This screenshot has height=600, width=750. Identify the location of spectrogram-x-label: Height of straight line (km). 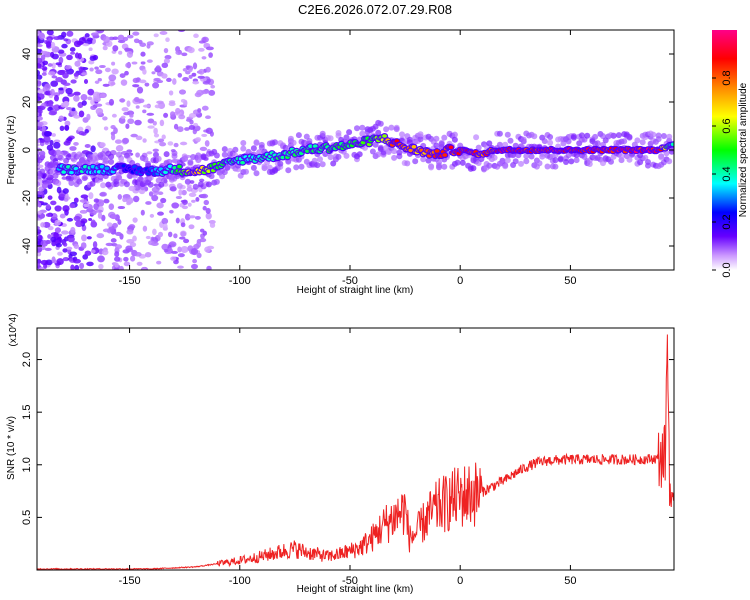
(355, 290).